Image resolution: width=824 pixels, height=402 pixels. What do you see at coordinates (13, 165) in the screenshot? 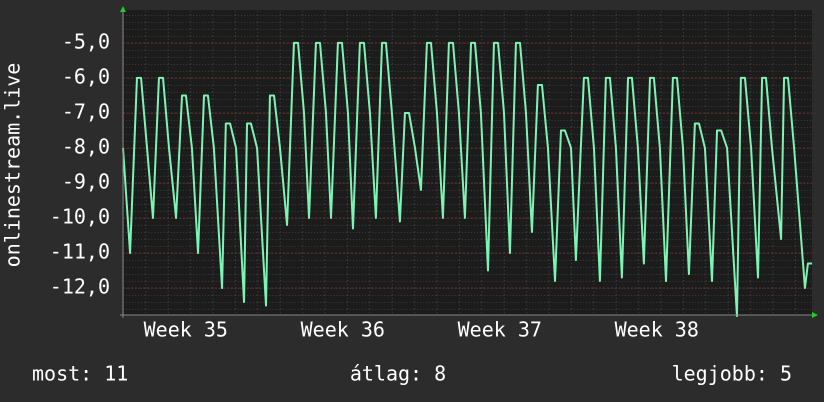
I see `y-axis-label: onlinestream.live` at bounding box center [13, 165].